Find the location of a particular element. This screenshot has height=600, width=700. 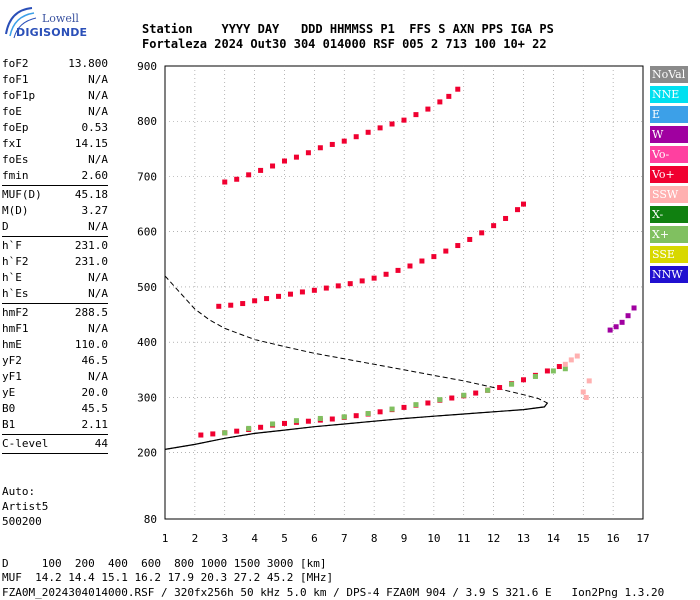

x-tick-label: 13 is located at coordinates (523, 538).